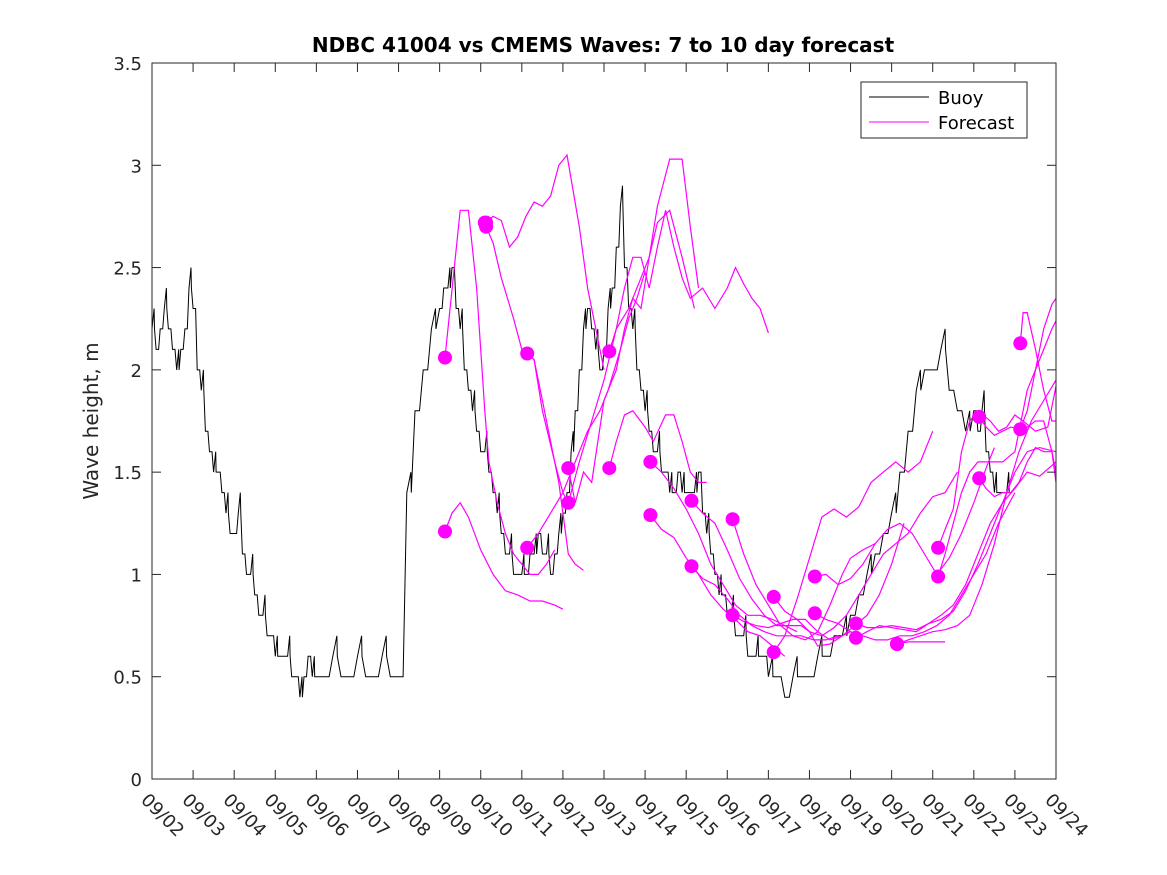  What do you see at coordinates (127, 678) in the screenshot?
I see `y-tick-label: 0.5` at bounding box center [127, 678].